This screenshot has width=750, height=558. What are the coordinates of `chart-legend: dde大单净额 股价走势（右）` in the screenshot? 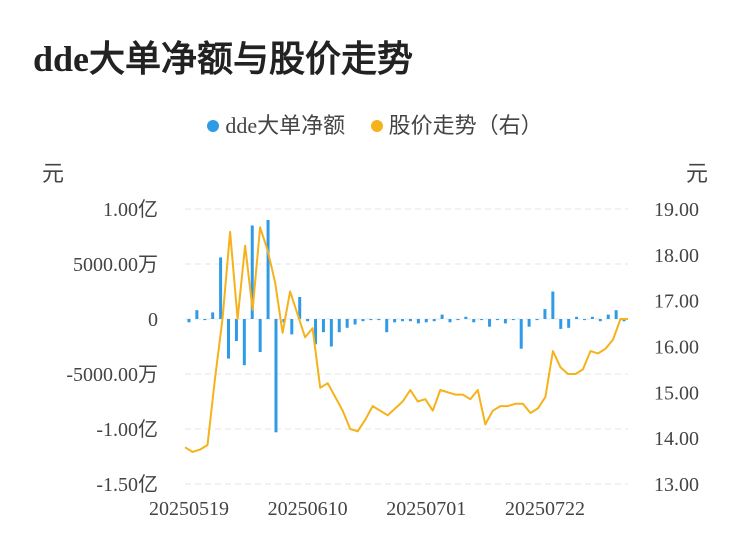 It's located at (375, 124).